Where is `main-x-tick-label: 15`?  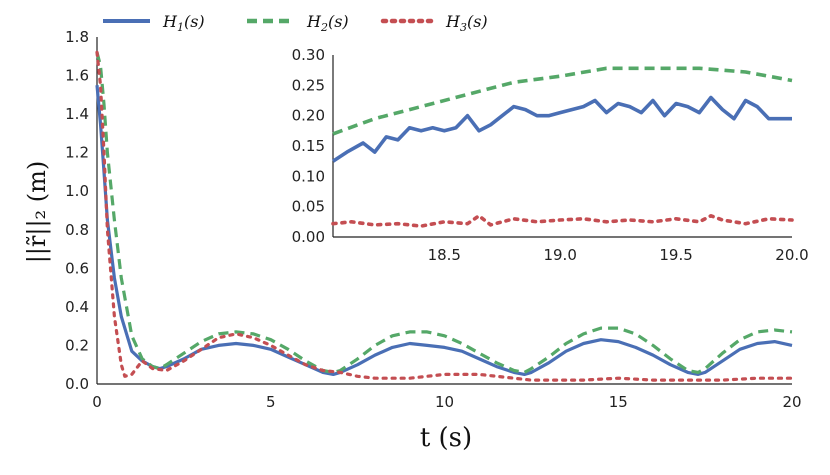
main-x-tick-label: 15 is located at coordinates (618, 402).